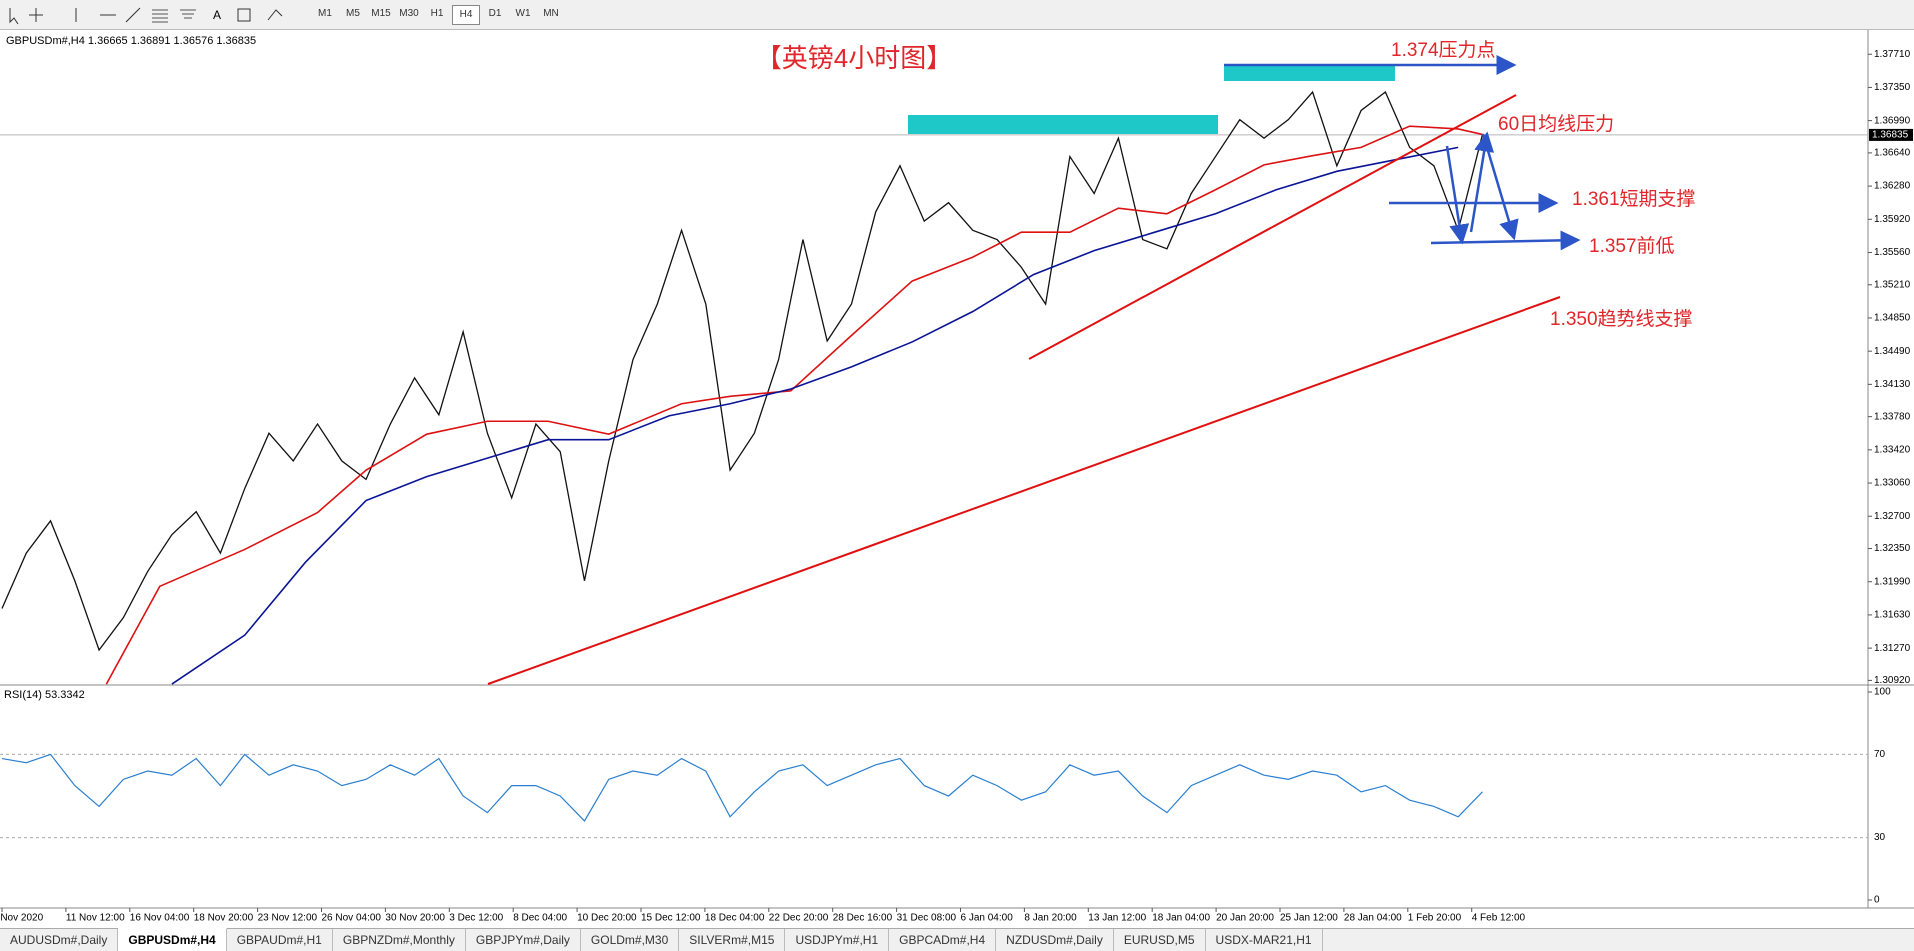  What do you see at coordinates (95, 918) in the screenshot?
I see `x-tick-label: 11 Nov 12:00` at bounding box center [95, 918].